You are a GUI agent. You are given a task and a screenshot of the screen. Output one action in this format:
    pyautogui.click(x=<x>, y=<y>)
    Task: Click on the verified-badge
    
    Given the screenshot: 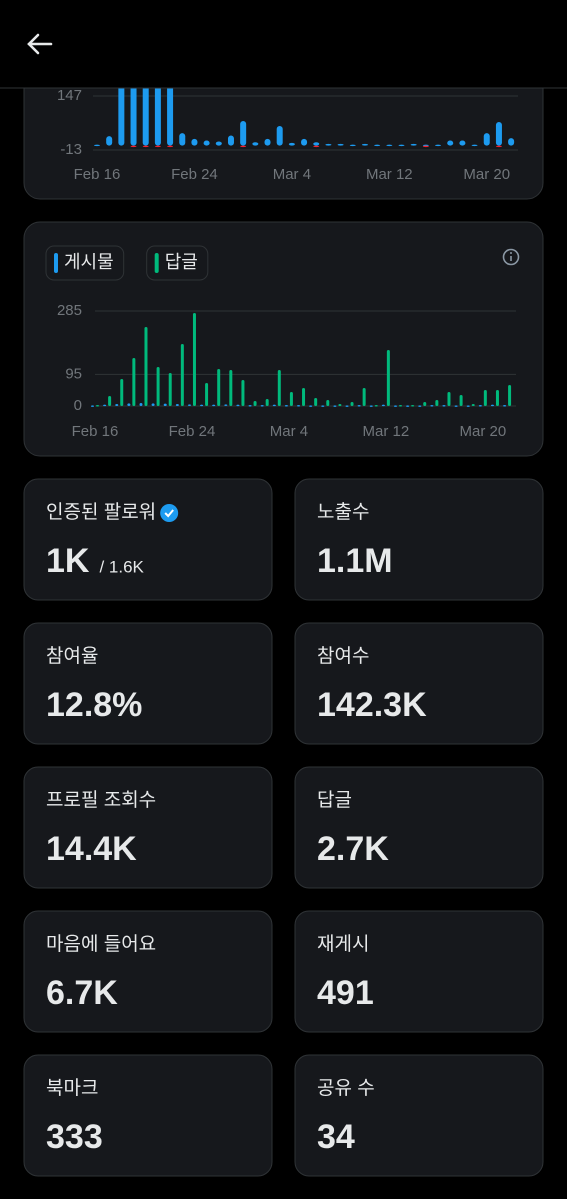 What is the action you would take?
    pyautogui.click(x=169, y=513)
    